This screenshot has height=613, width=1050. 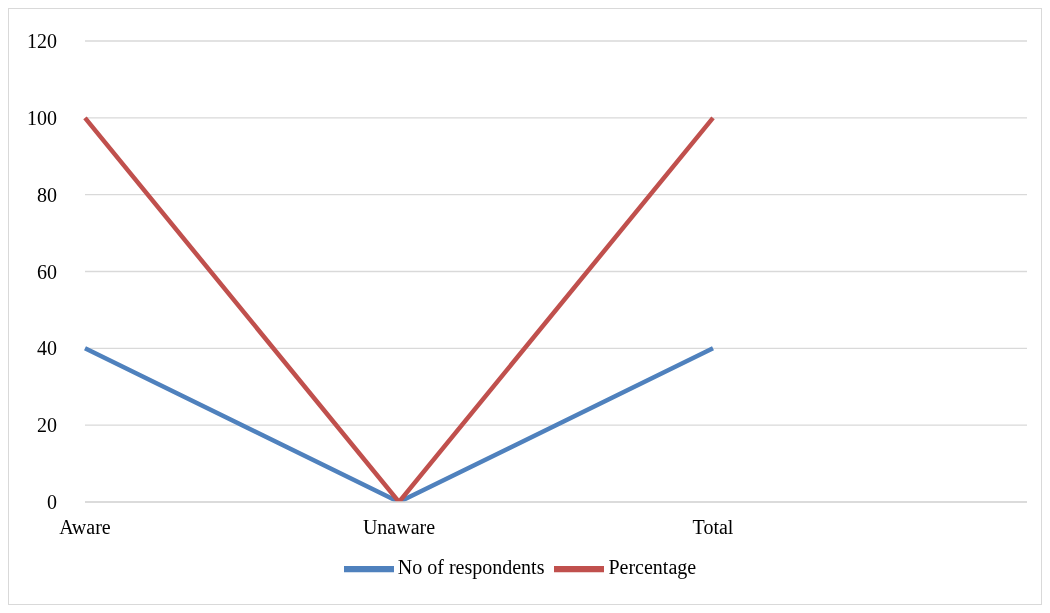 I want to click on legend-label: Percentage, so click(x=652, y=566).